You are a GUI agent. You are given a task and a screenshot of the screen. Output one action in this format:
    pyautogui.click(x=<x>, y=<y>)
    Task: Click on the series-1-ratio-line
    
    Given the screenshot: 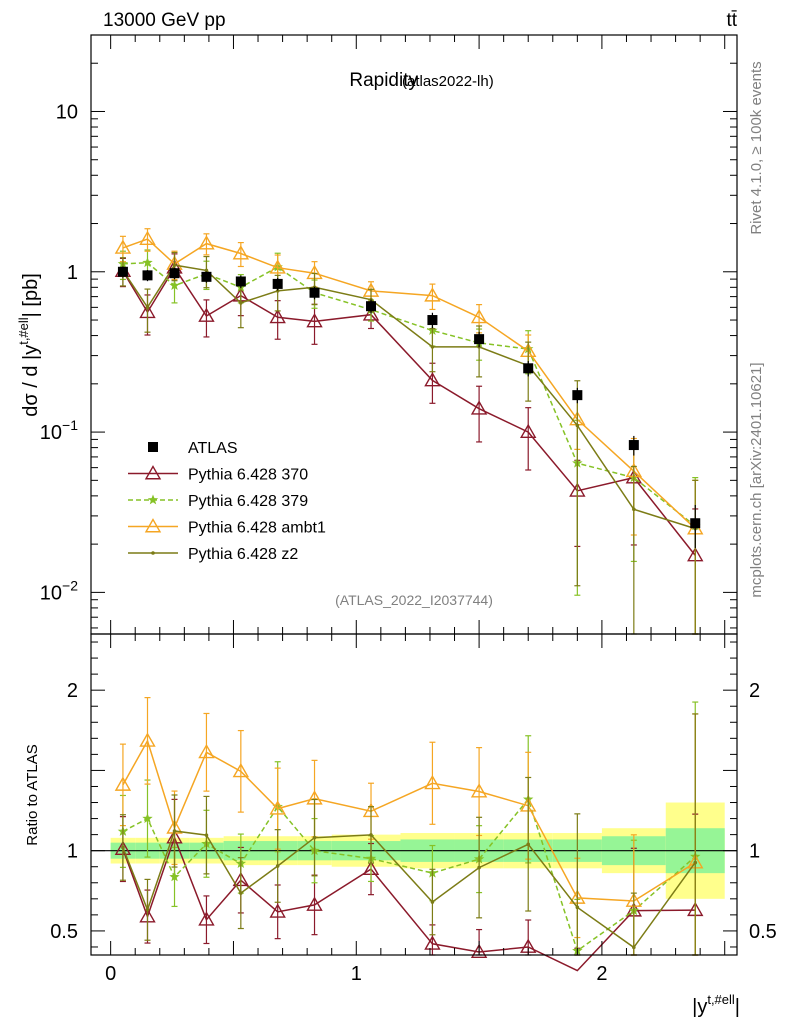 What is the action you would take?
    pyautogui.click(x=409, y=903)
    